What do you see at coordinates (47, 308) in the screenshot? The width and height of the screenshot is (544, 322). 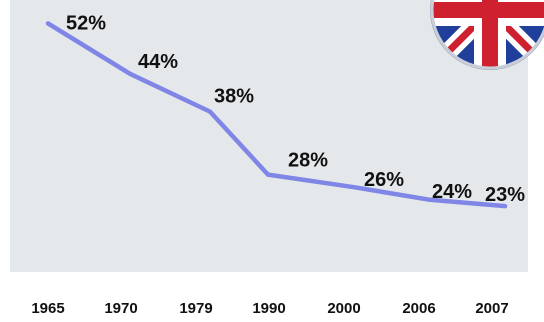 I see `x-tick-label: 1965` at bounding box center [47, 308].